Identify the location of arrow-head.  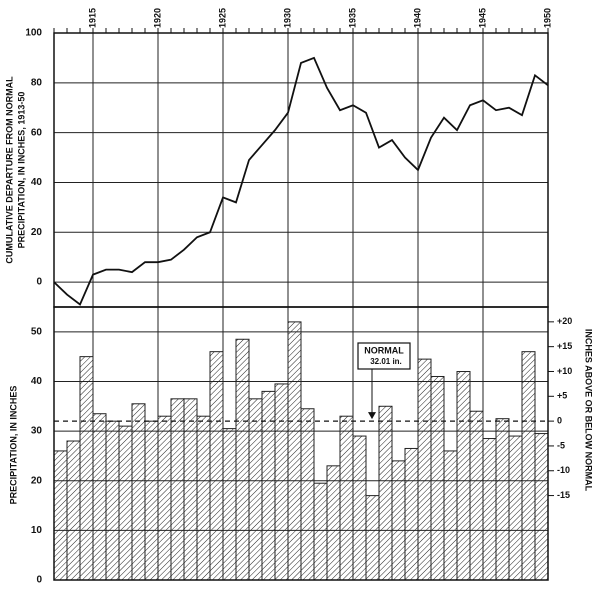
(372, 416).